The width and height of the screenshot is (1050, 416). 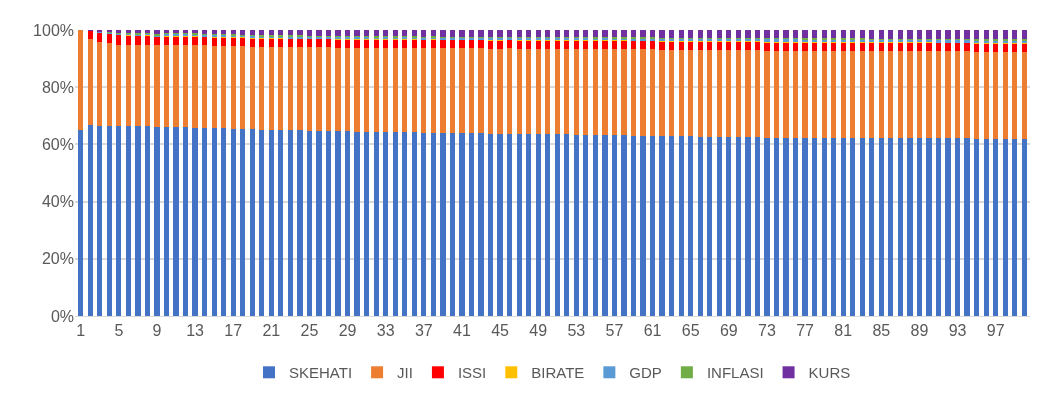 I want to click on x-tick-label: 49, so click(x=538, y=331).